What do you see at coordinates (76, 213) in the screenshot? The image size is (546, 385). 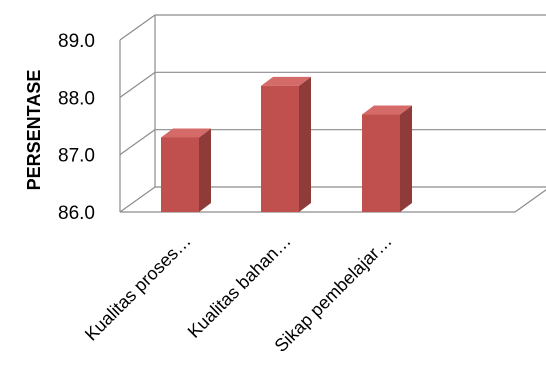 I see `y-tick-label: 86.0` at bounding box center [76, 213].